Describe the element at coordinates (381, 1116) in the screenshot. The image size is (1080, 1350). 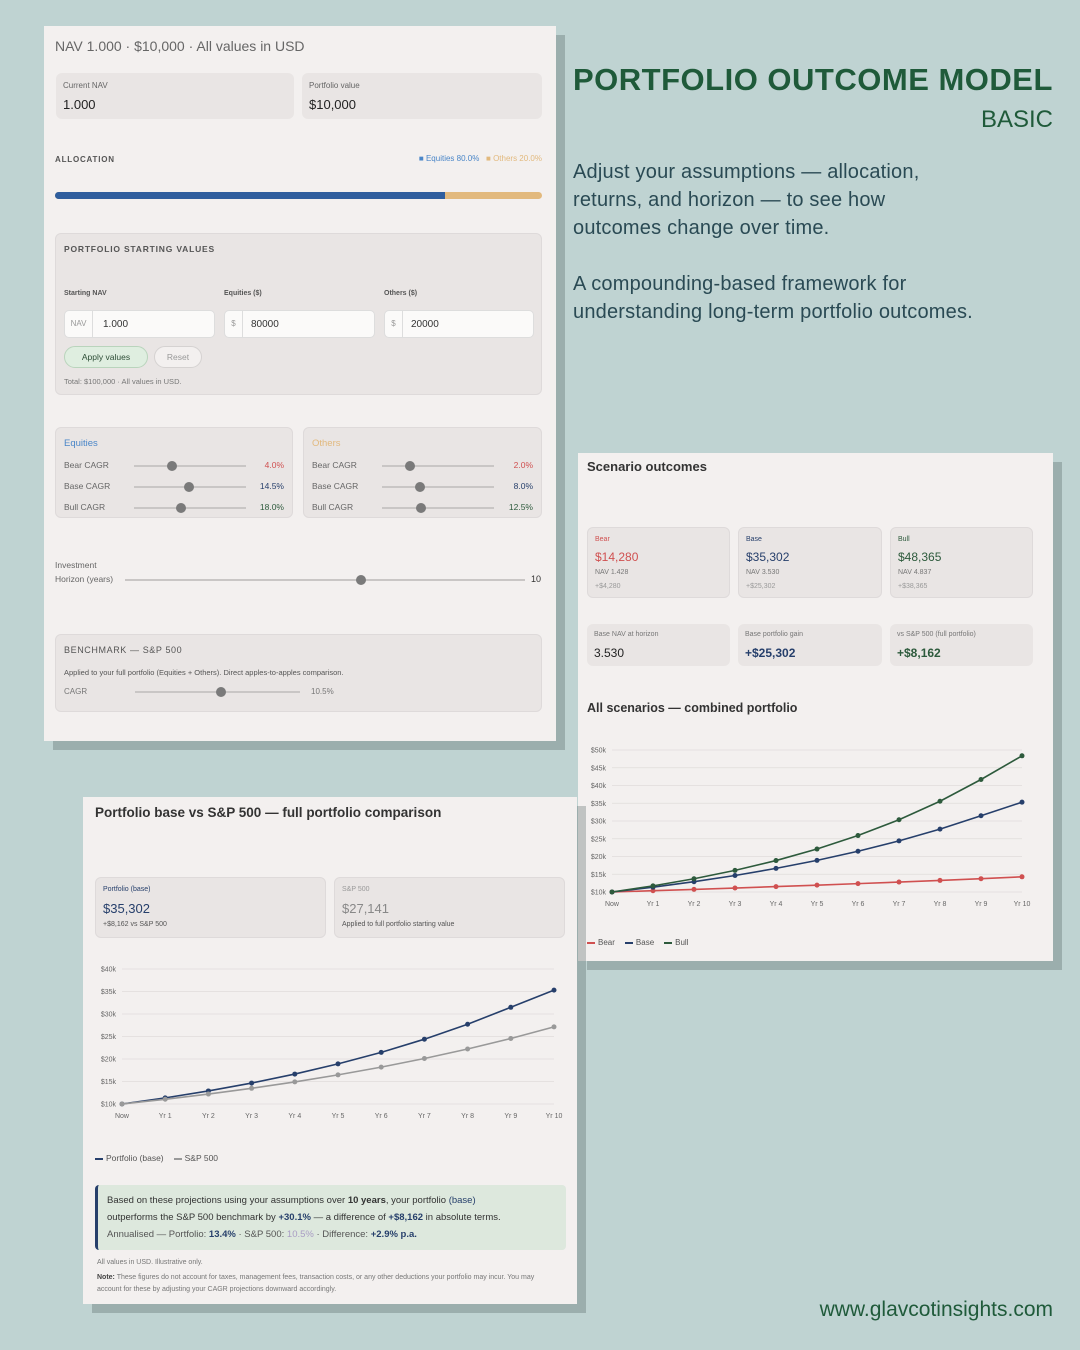
I see `x-tick-label: Yr 6` at that location.